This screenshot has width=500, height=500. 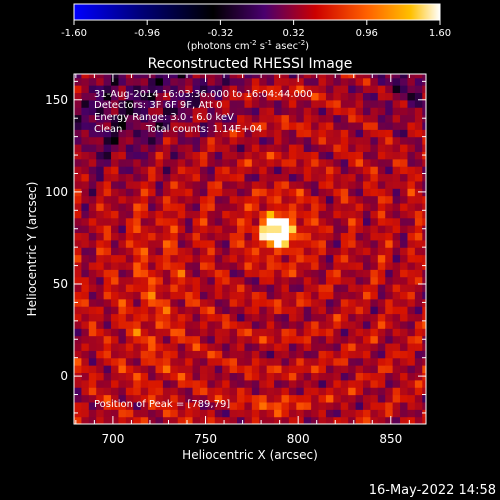 What do you see at coordinates (147, 33) in the screenshot?
I see `colorbar-tick-label: -0.96` at bounding box center [147, 33].